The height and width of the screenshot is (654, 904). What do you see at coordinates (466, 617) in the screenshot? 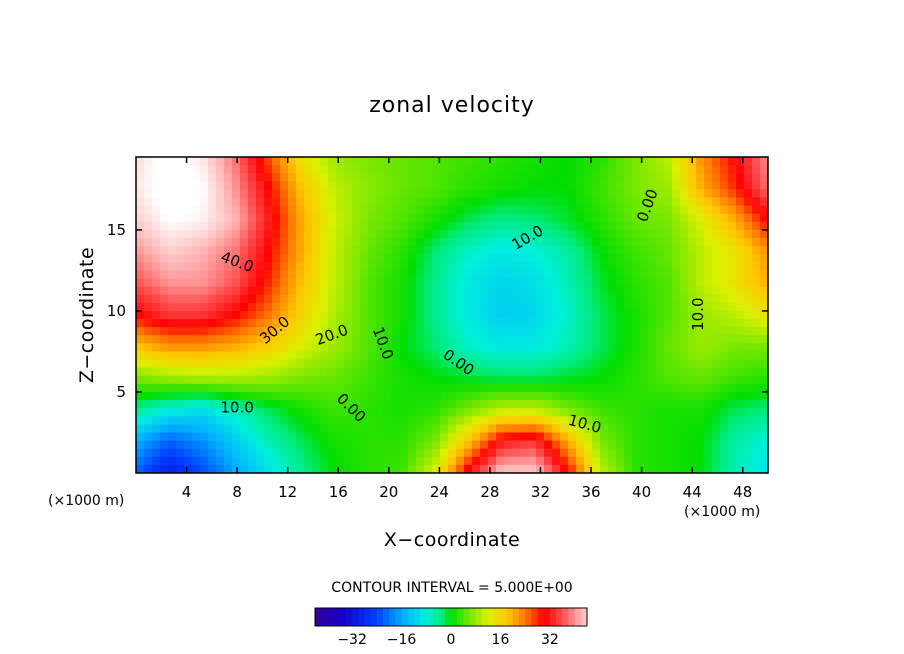
I see `colorbar-swatch` at bounding box center [466, 617].